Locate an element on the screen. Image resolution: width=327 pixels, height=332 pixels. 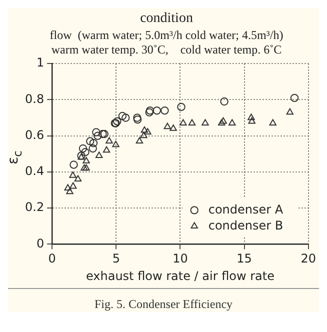
x-tick-label: 10 is located at coordinates (180, 259).